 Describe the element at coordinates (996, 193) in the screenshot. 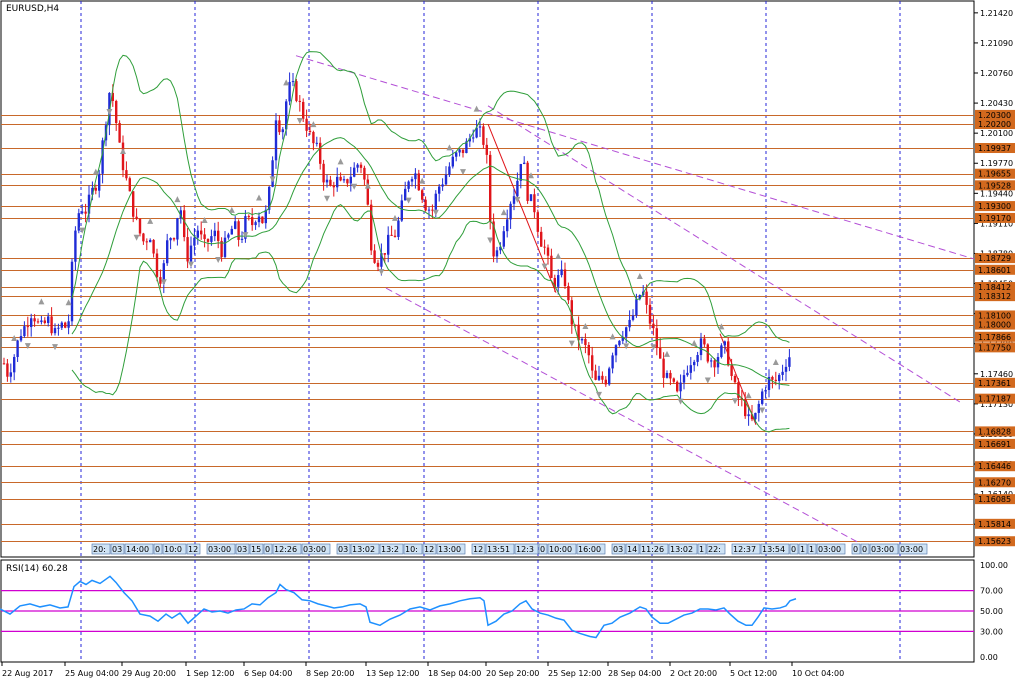

I see `price-tick-label: 1.19440` at that location.